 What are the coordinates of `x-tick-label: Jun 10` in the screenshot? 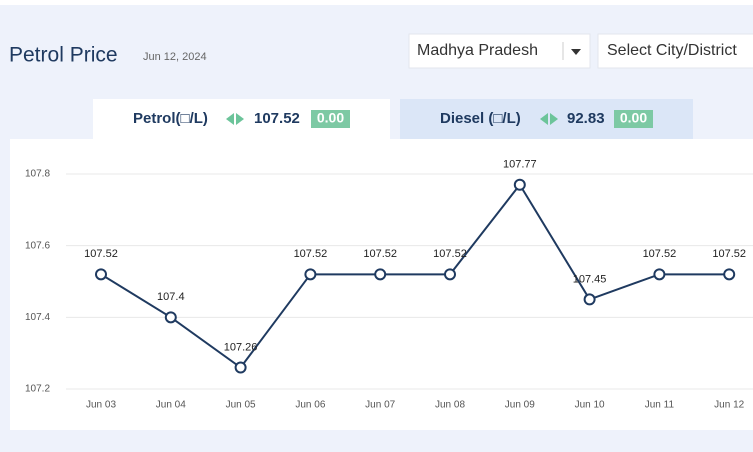 It's located at (590, 405).